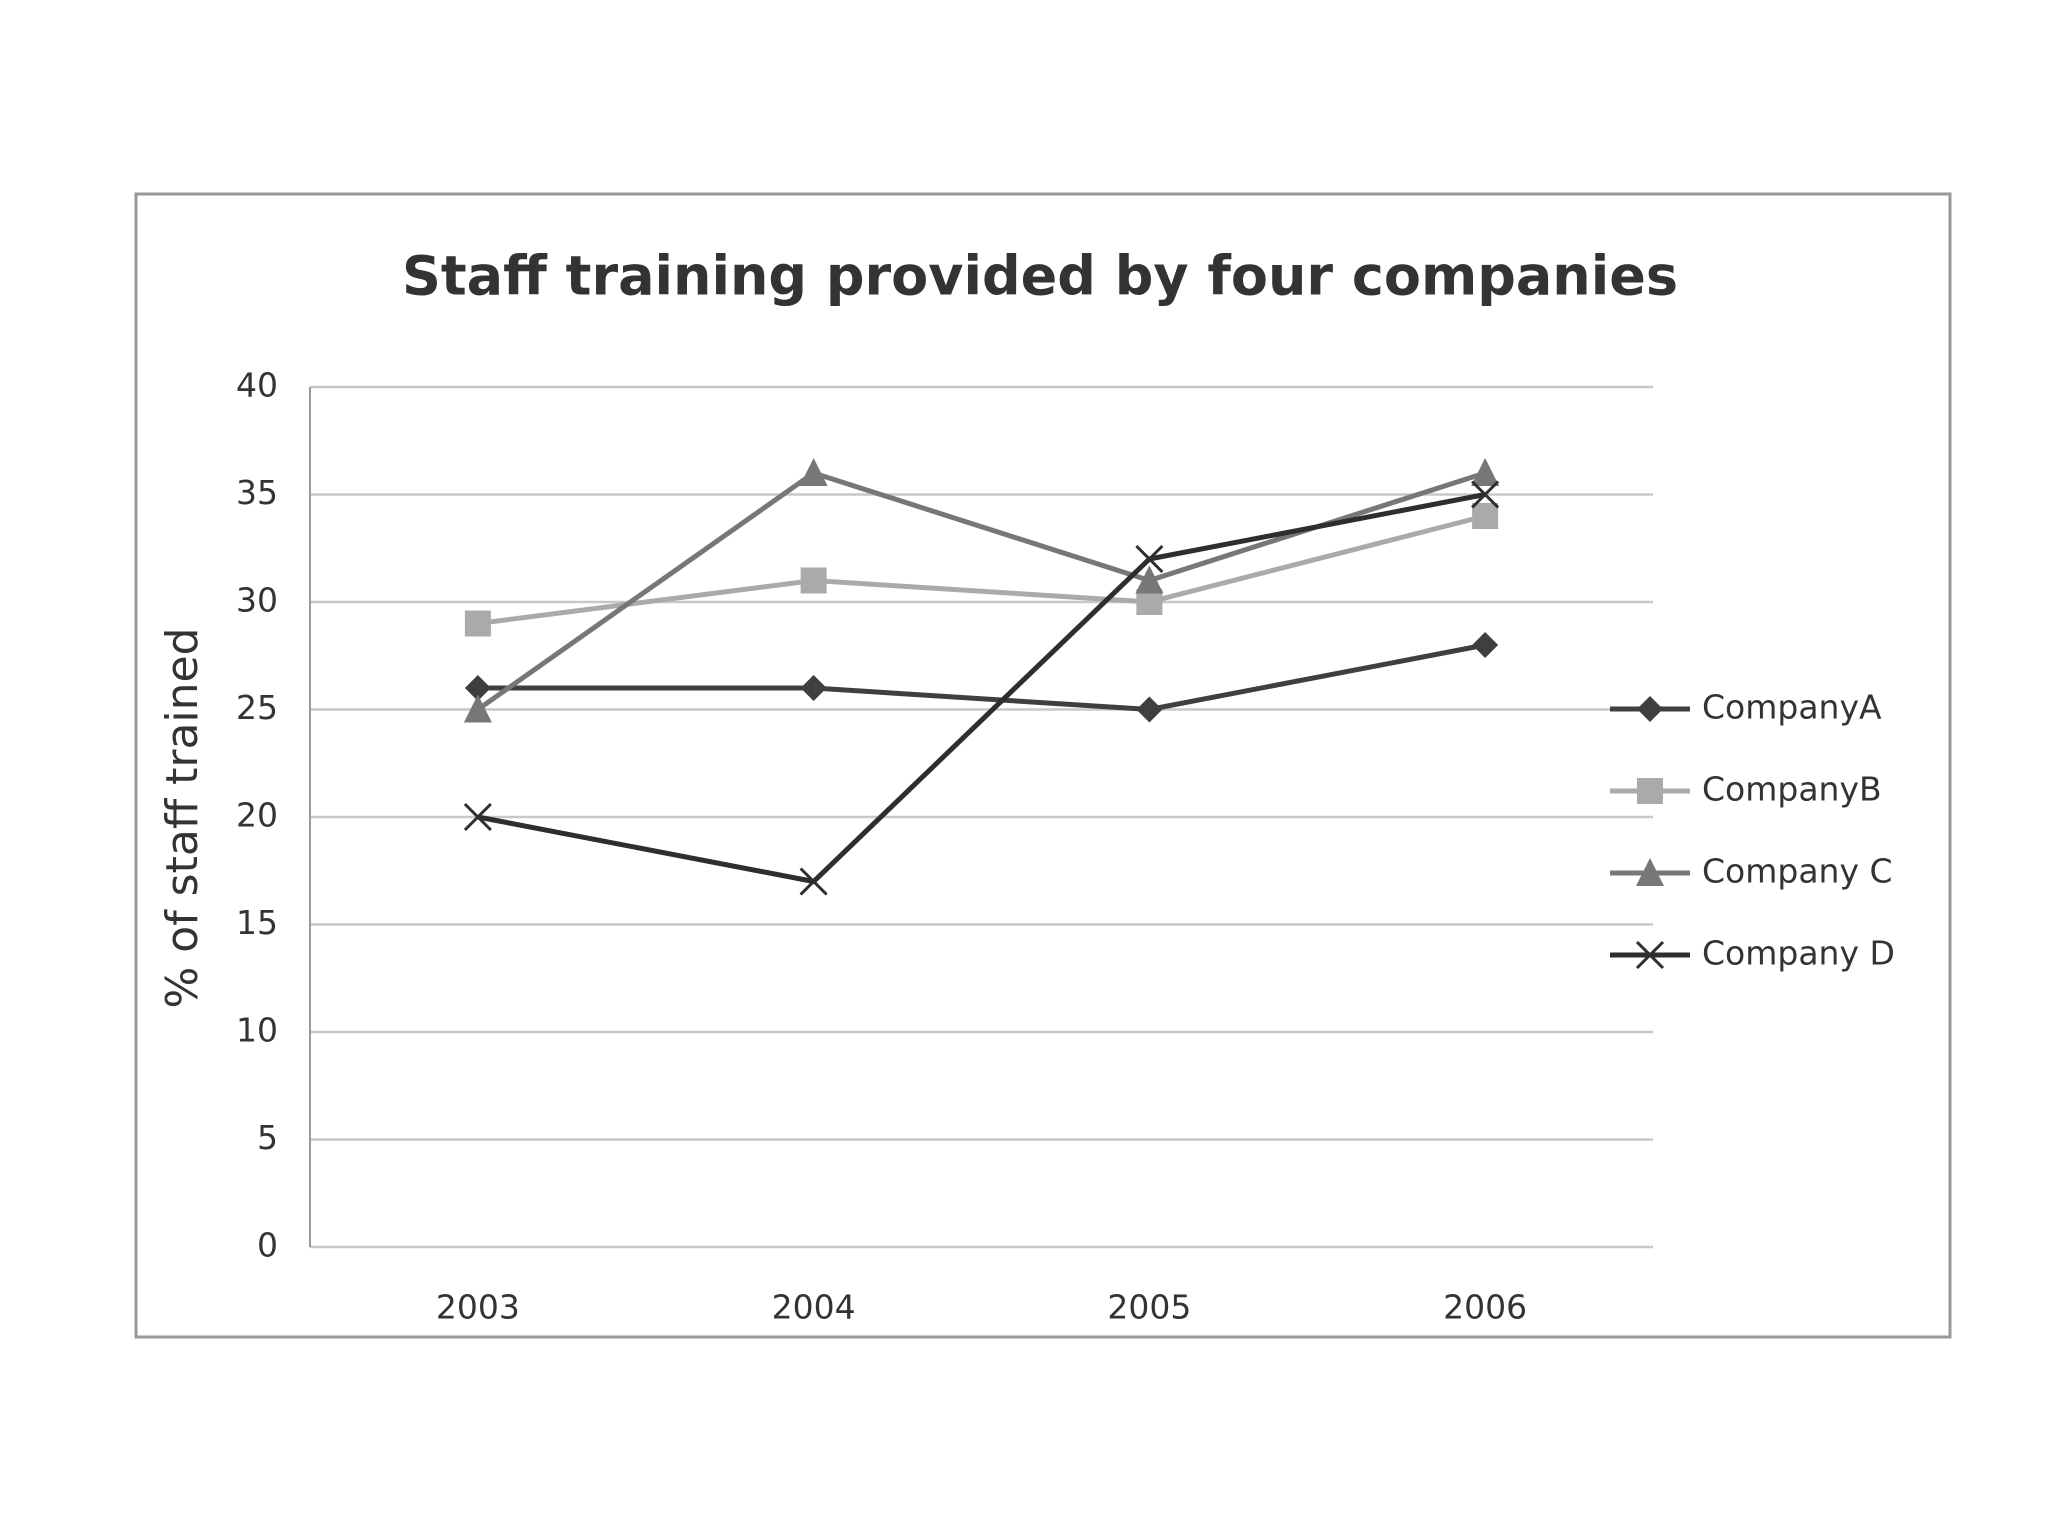 This screenshot has height=1540, width=2048. What do you see at coordinates (257, 815) in the screenshot?
I see `y-tick-label: 20` at bounding box center [257, 815].